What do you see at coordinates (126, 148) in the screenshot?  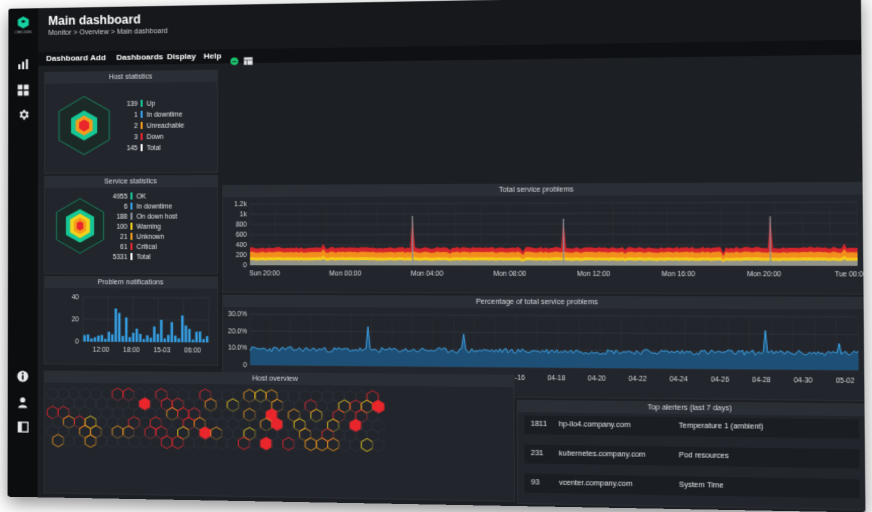 I see `status-count: 145` at bounding box center [126, 148].